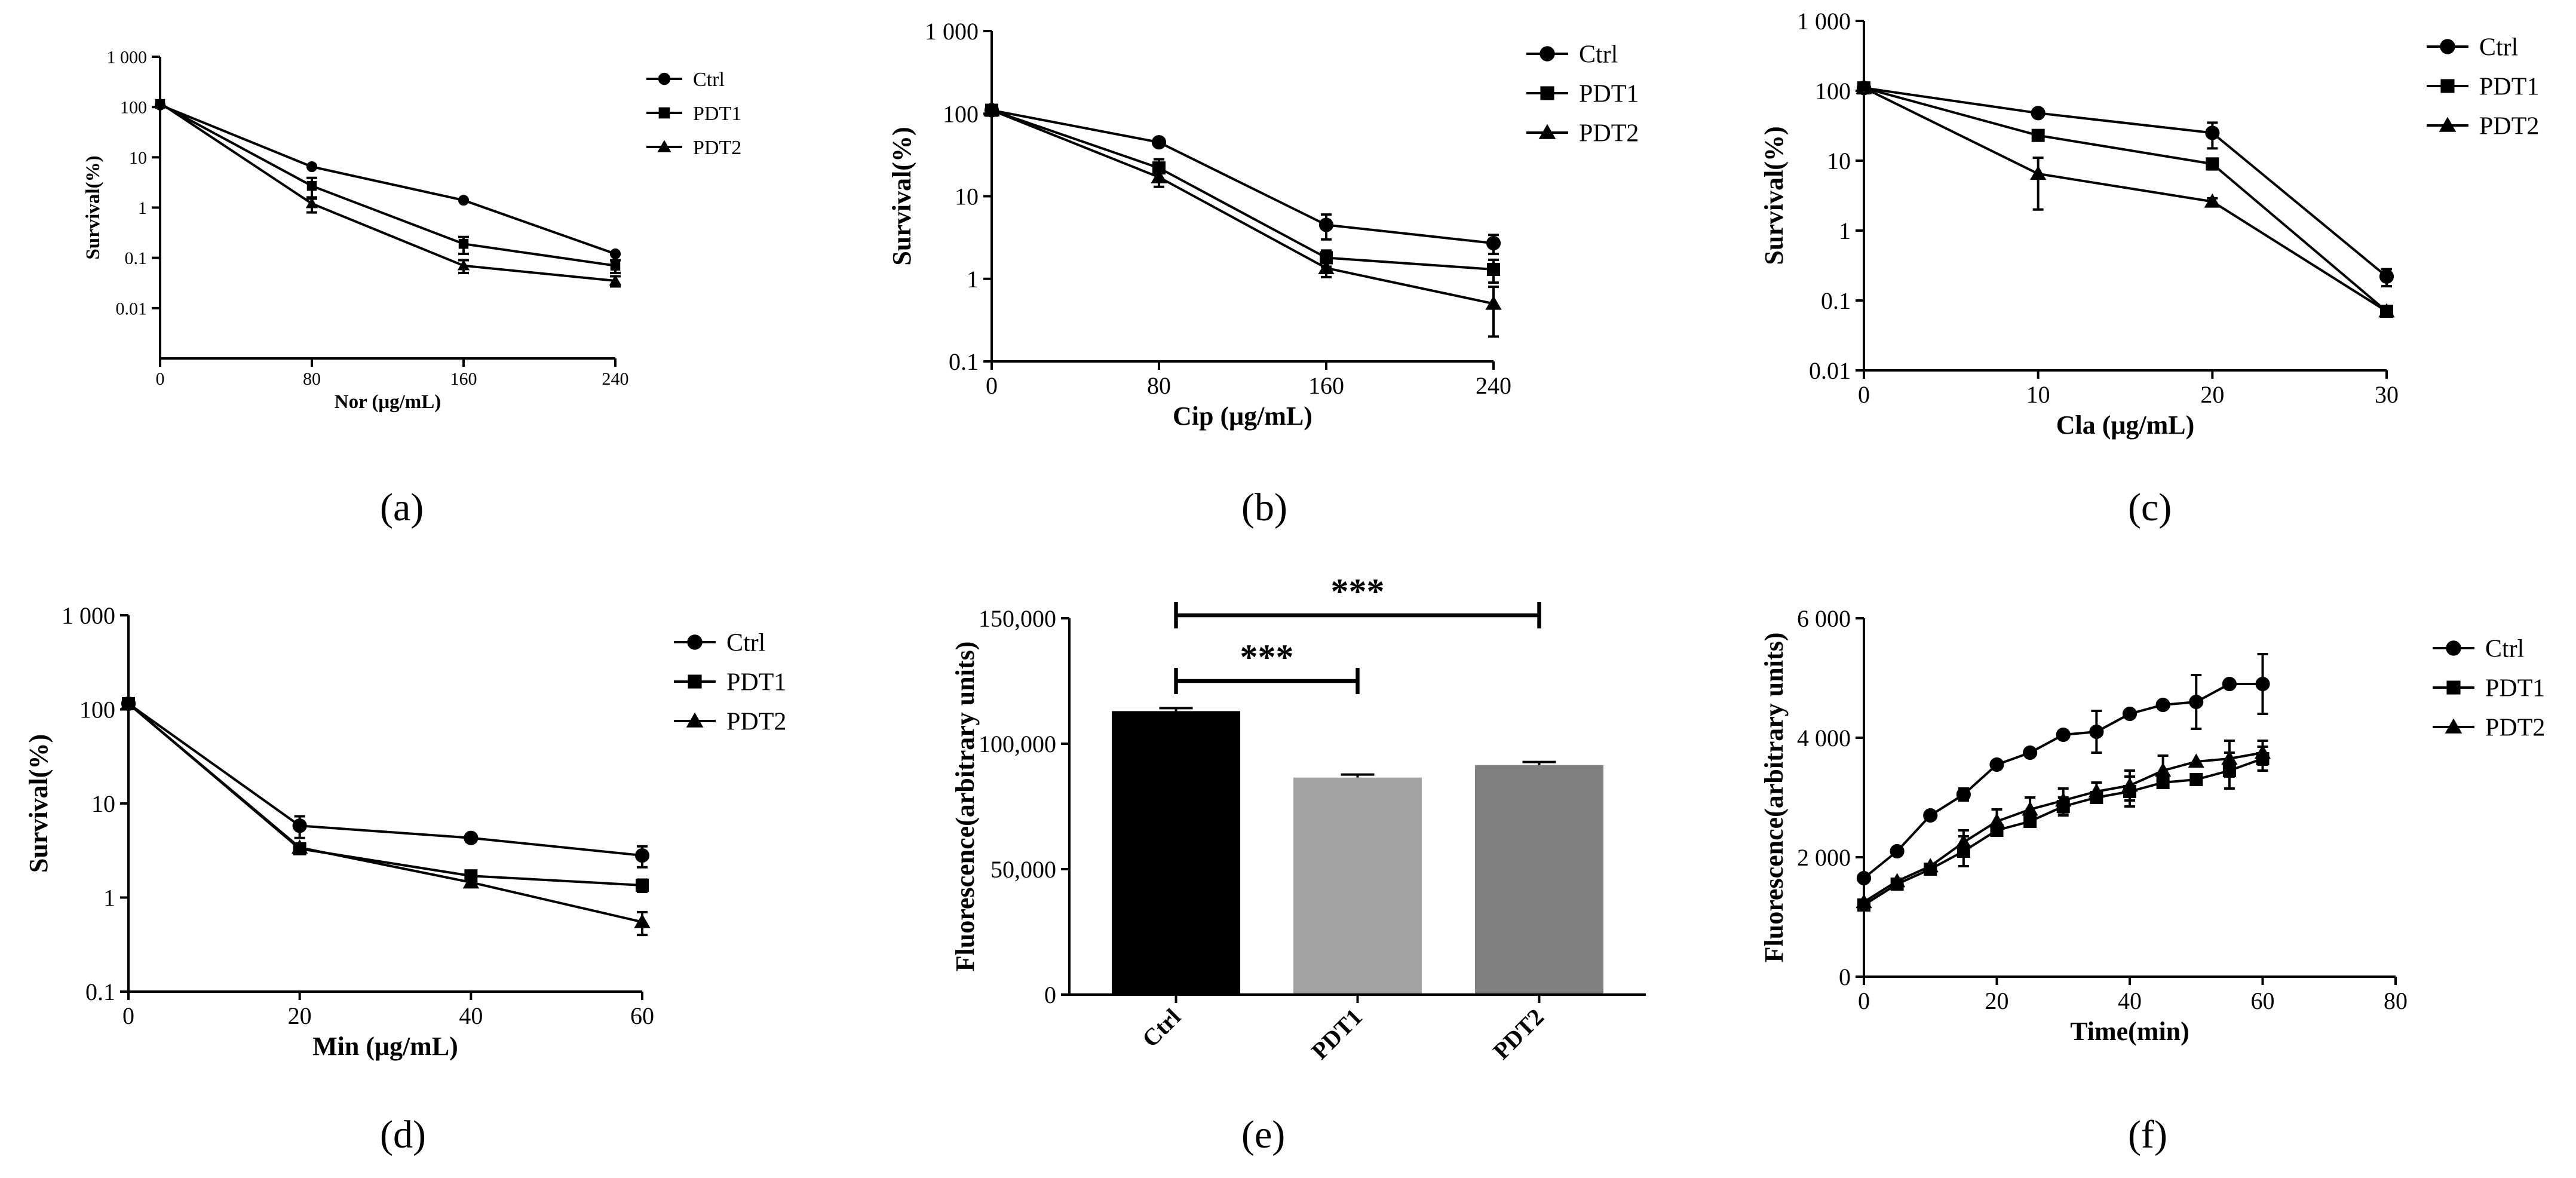 This screenshot has width=2576, height=1178. Describe the element at coordinates (2150, 507) in the screenshot. I see `panel-label-c: (c)` at that location.